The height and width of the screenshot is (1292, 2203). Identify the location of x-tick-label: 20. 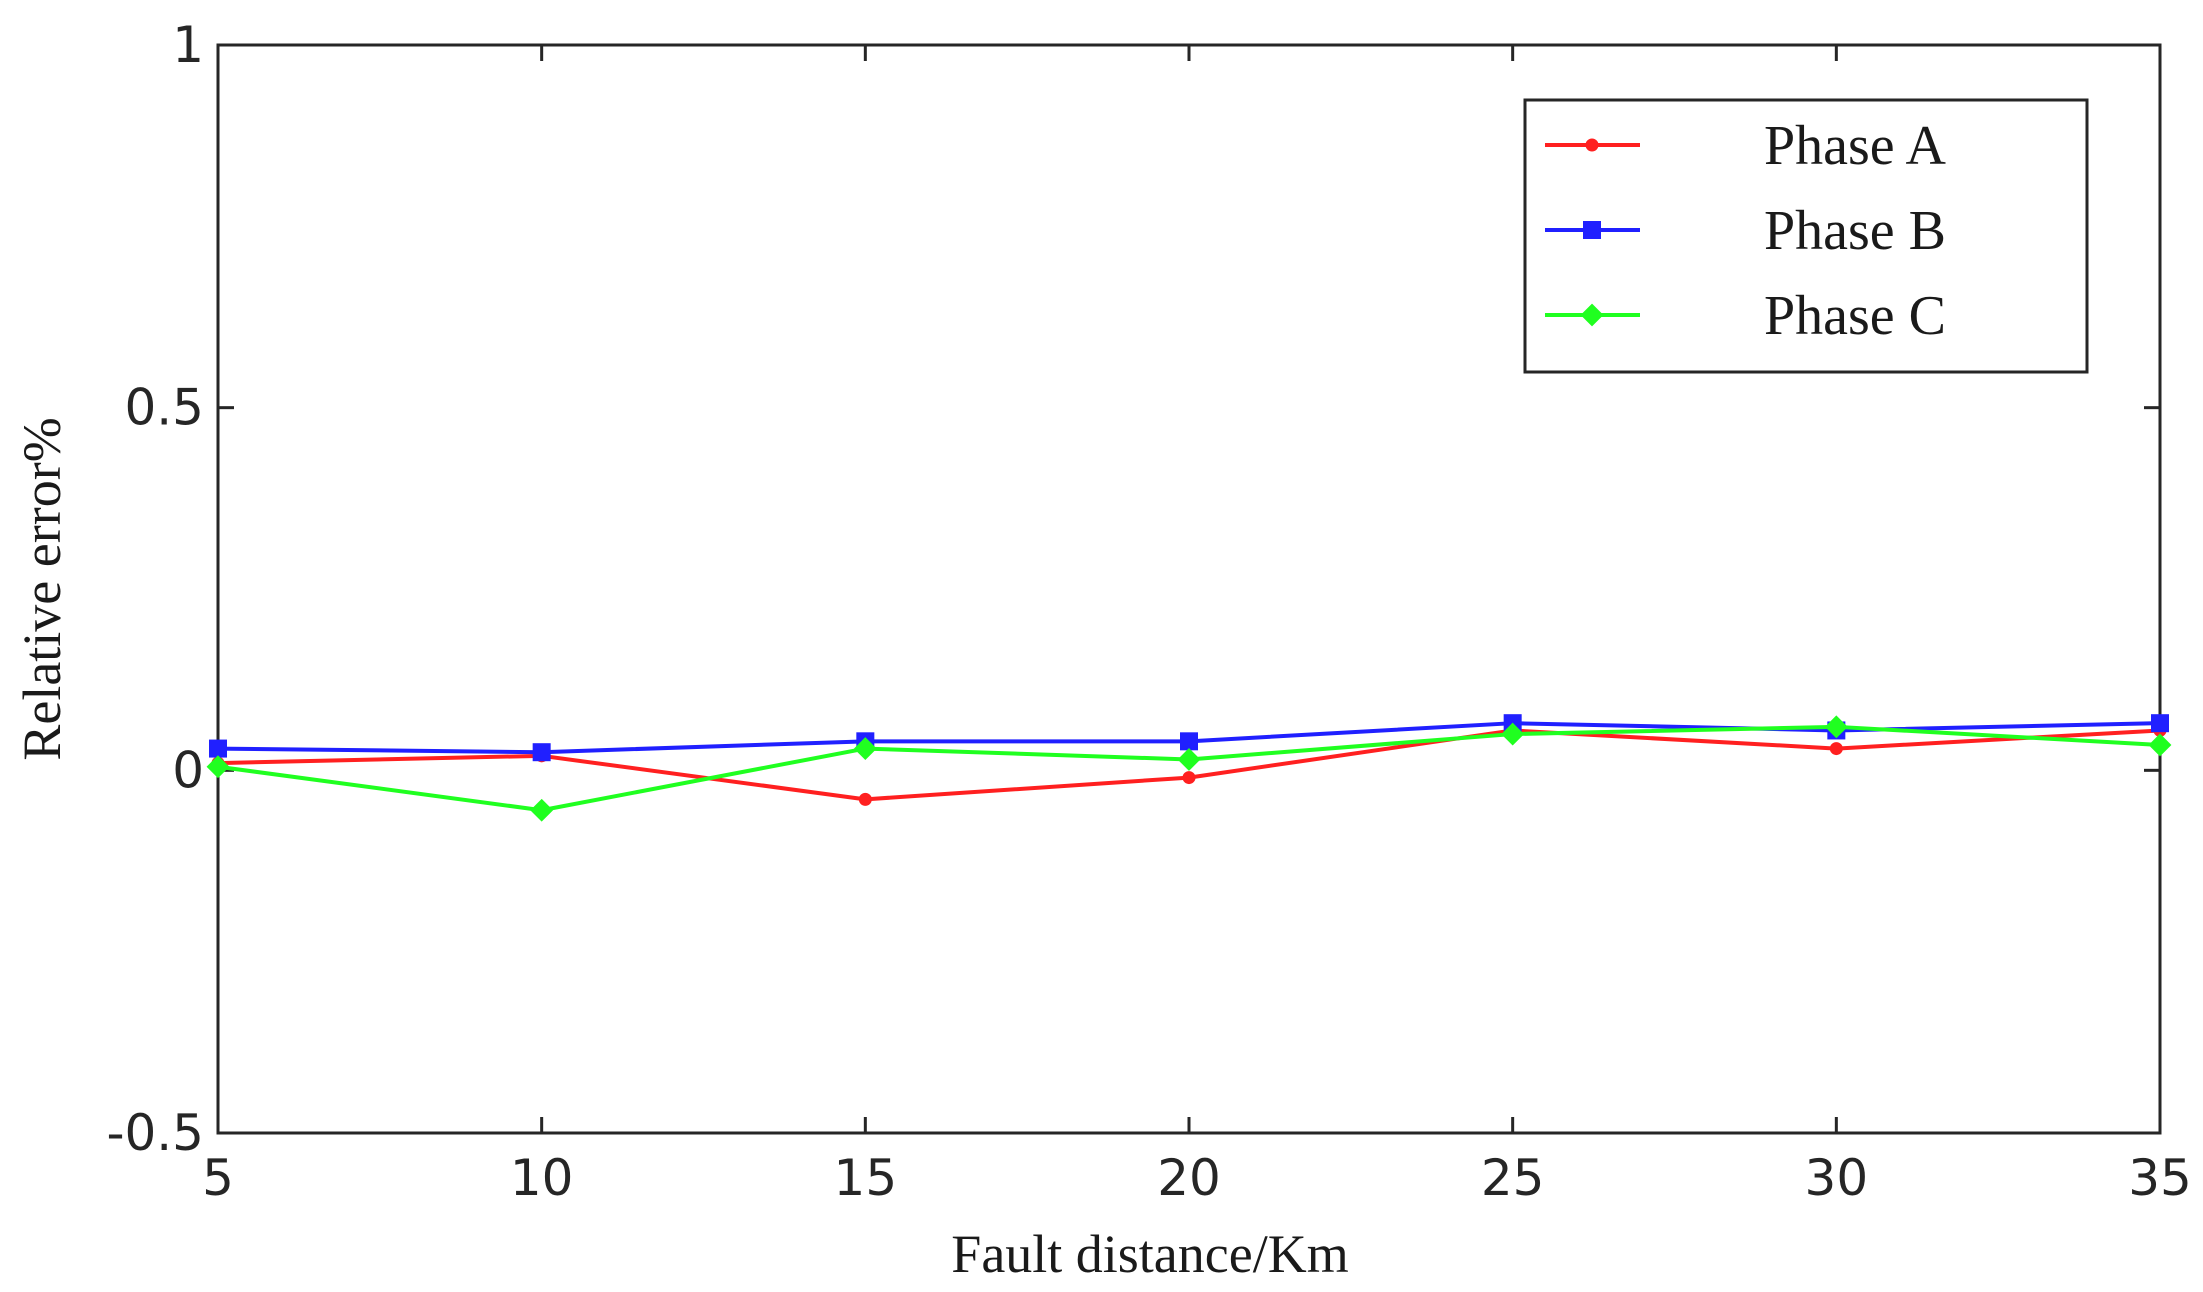
(1189, 1178).